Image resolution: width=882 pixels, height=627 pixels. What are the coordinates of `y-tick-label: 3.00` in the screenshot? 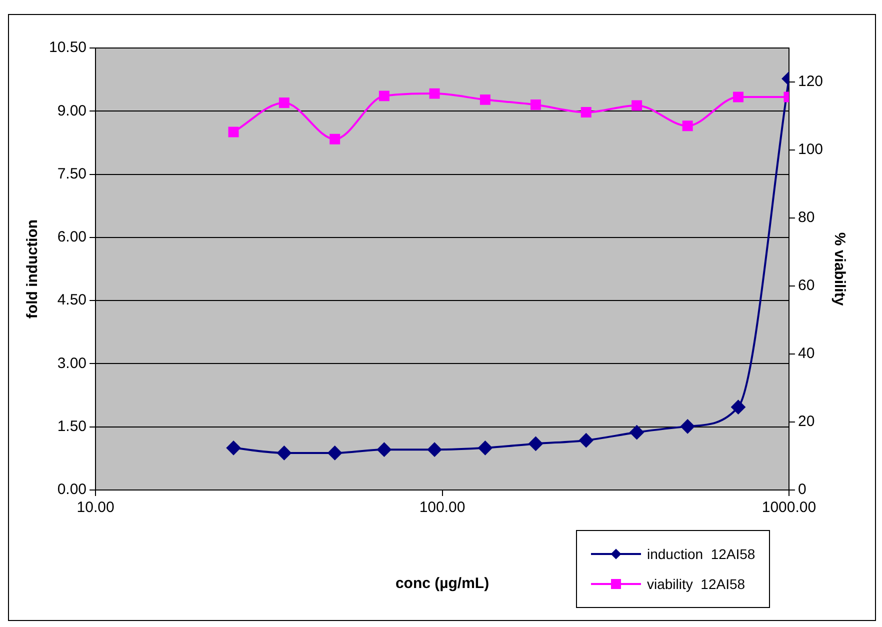 It's located at (72, 363).